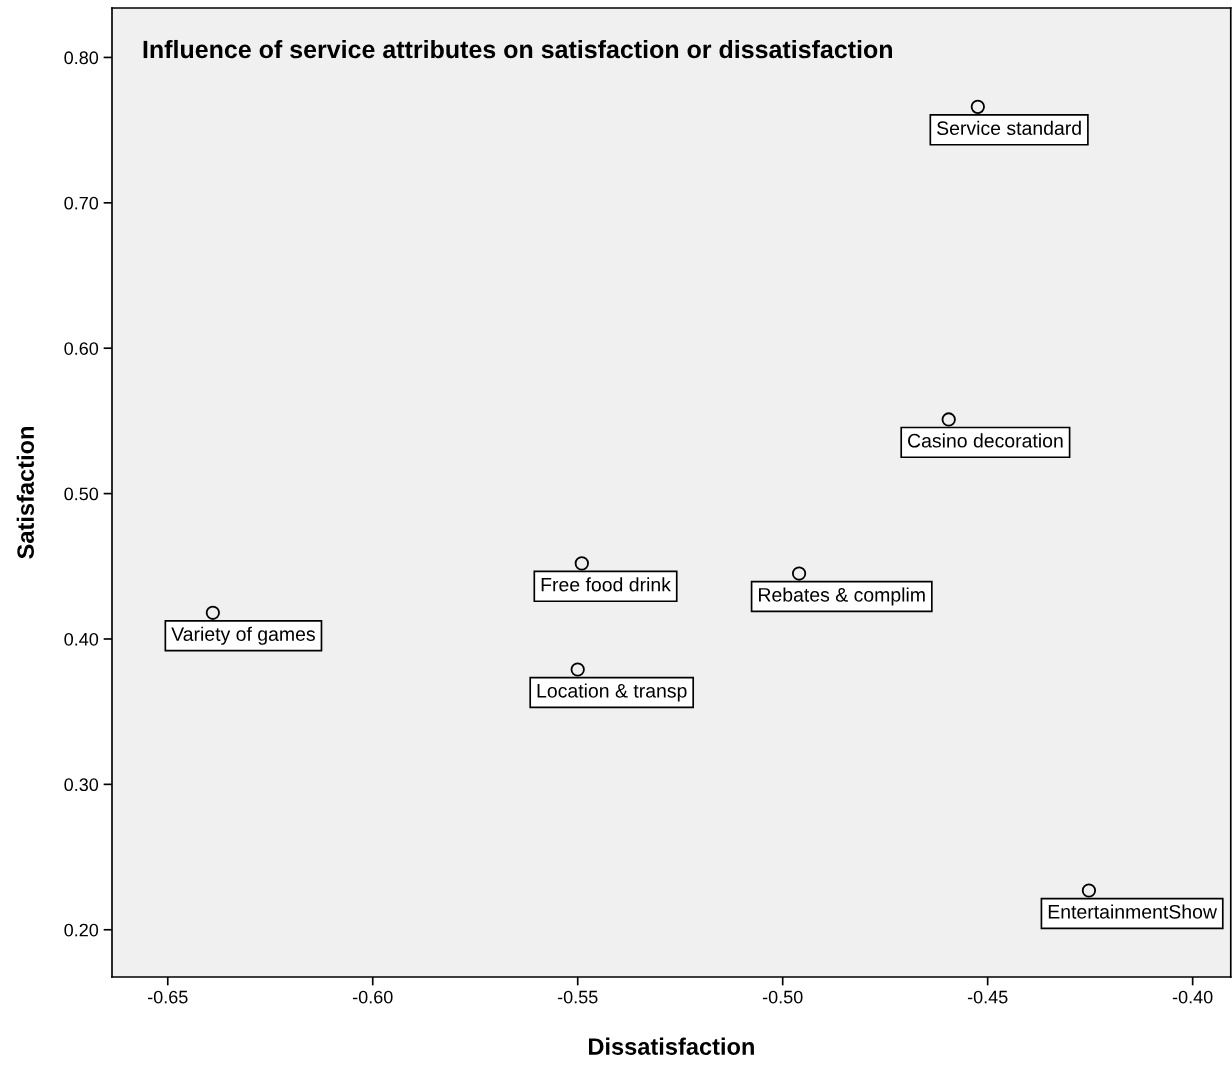  I want to click on y-tick-label: 0.30, so click(81, 785).